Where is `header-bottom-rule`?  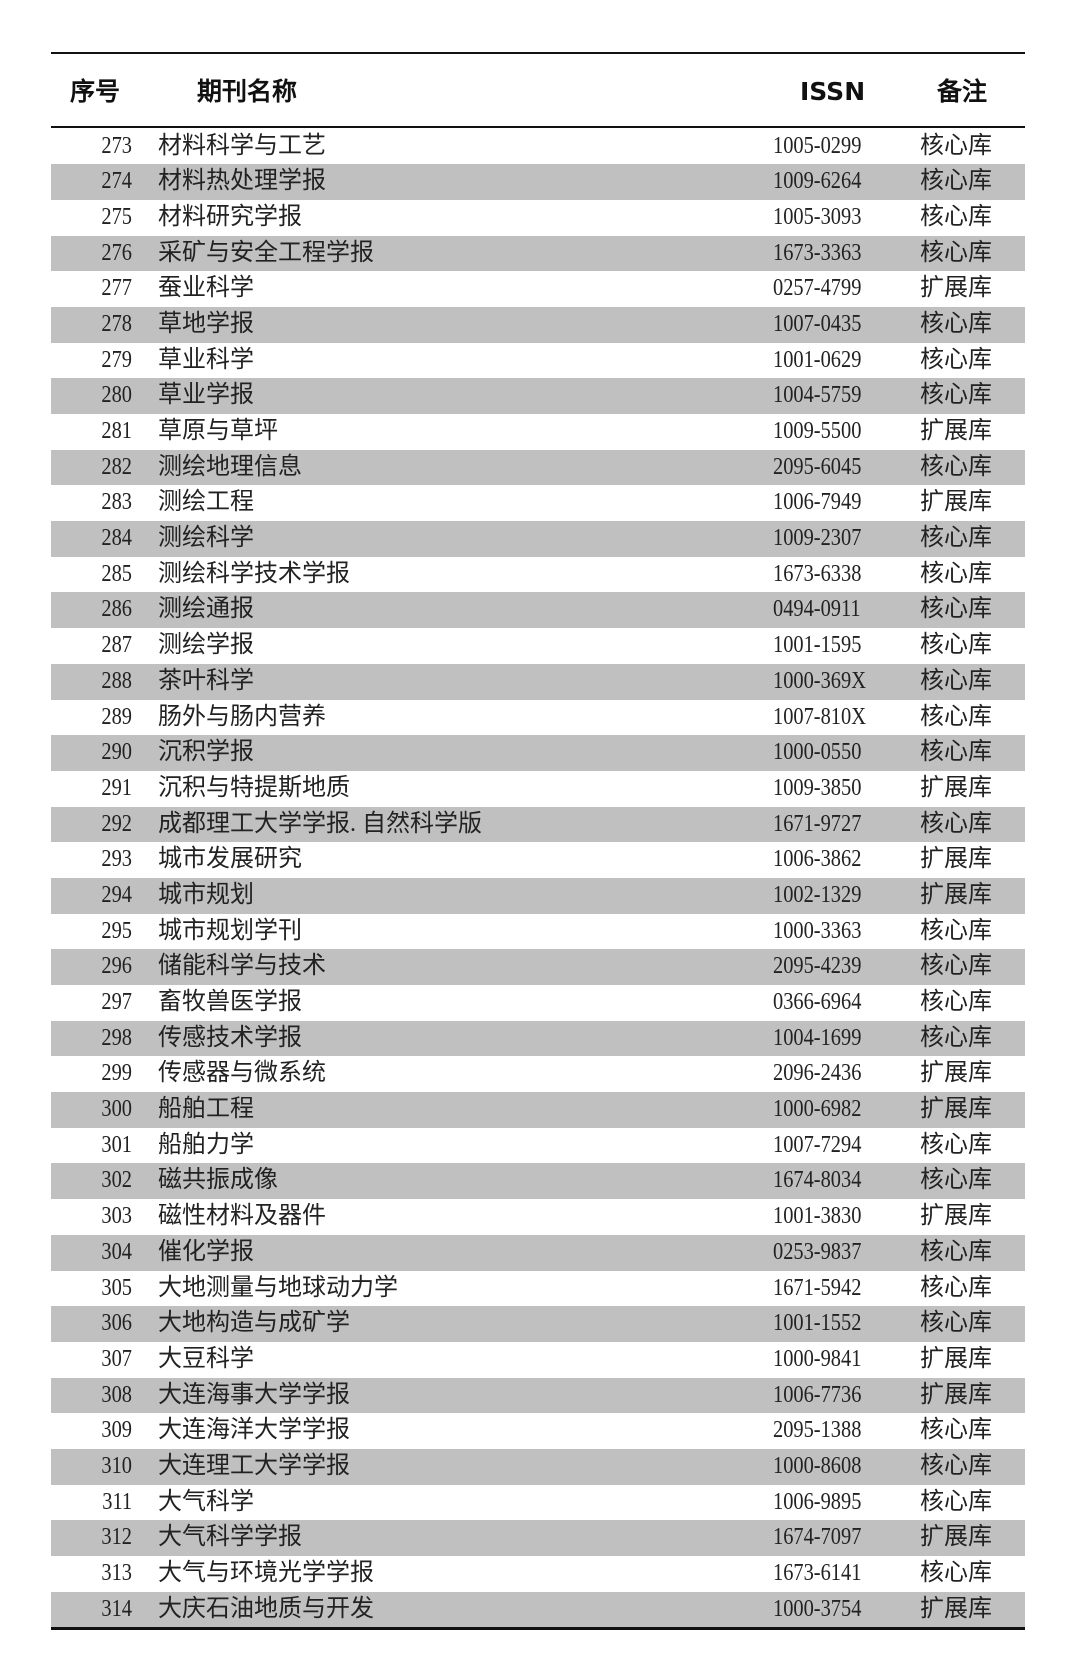
header-bottom-rule is located at coordinates (538, 127).